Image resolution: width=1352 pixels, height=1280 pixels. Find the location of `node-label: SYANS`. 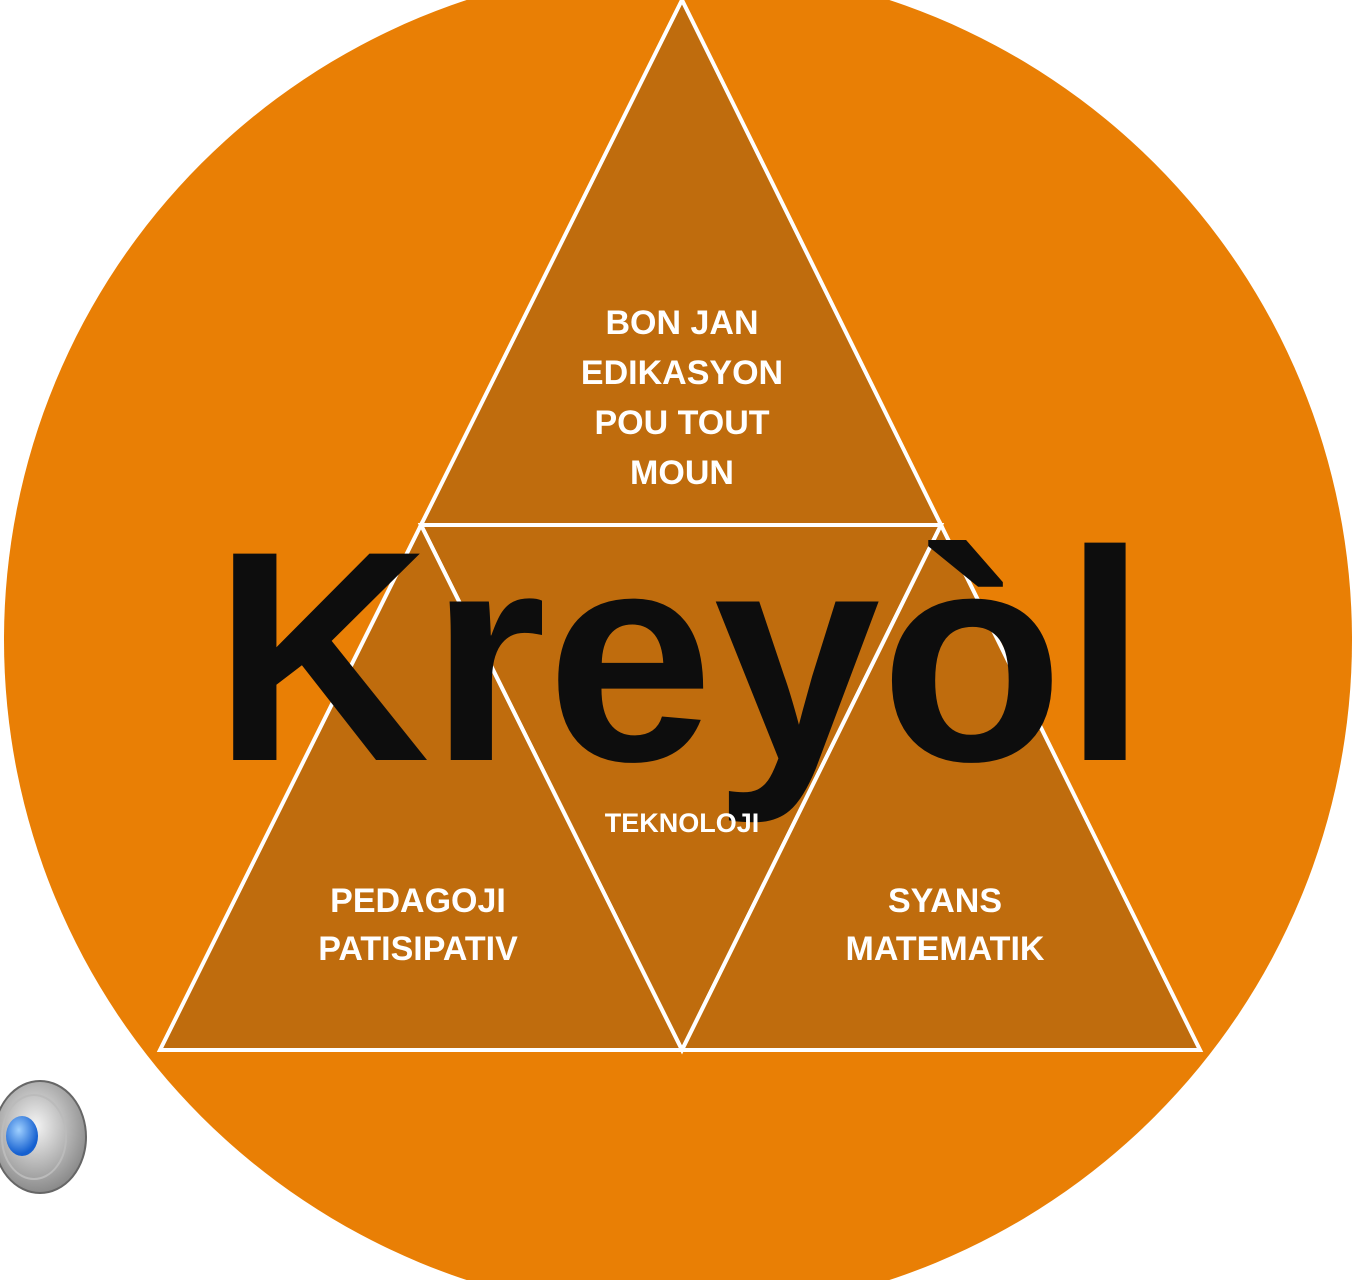

node-label: SYANS is located at coordinates (945, 901).